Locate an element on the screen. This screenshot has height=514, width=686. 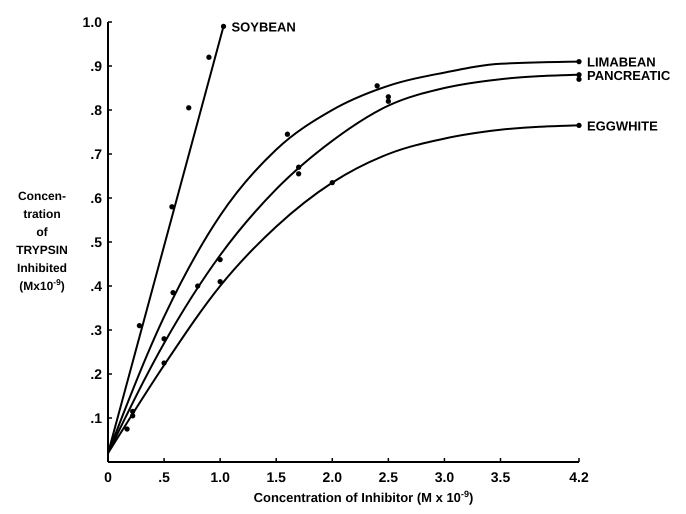
y-axis-title: Concen- tration of TRYPSIN Inhibited (Mx10$^{-9}$) is located at coordinates (42, 241).